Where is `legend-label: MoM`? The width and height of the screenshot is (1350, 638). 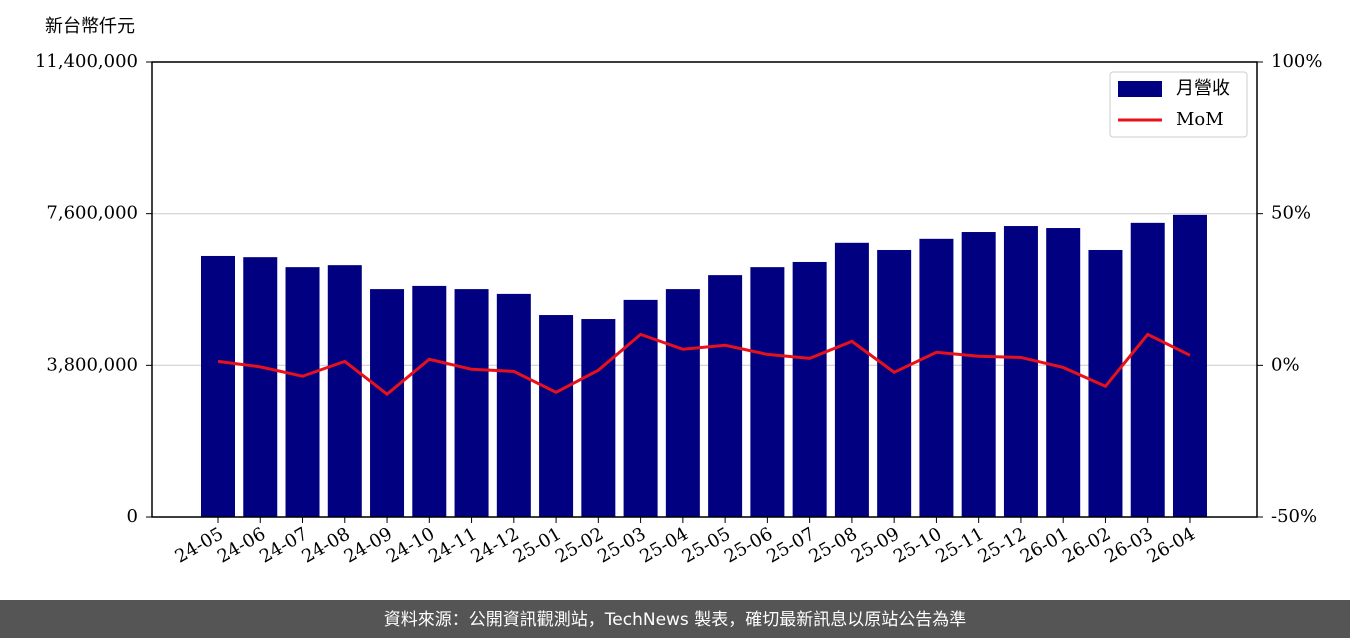 legend-label: MoM is located at coordinates (1200, 119).